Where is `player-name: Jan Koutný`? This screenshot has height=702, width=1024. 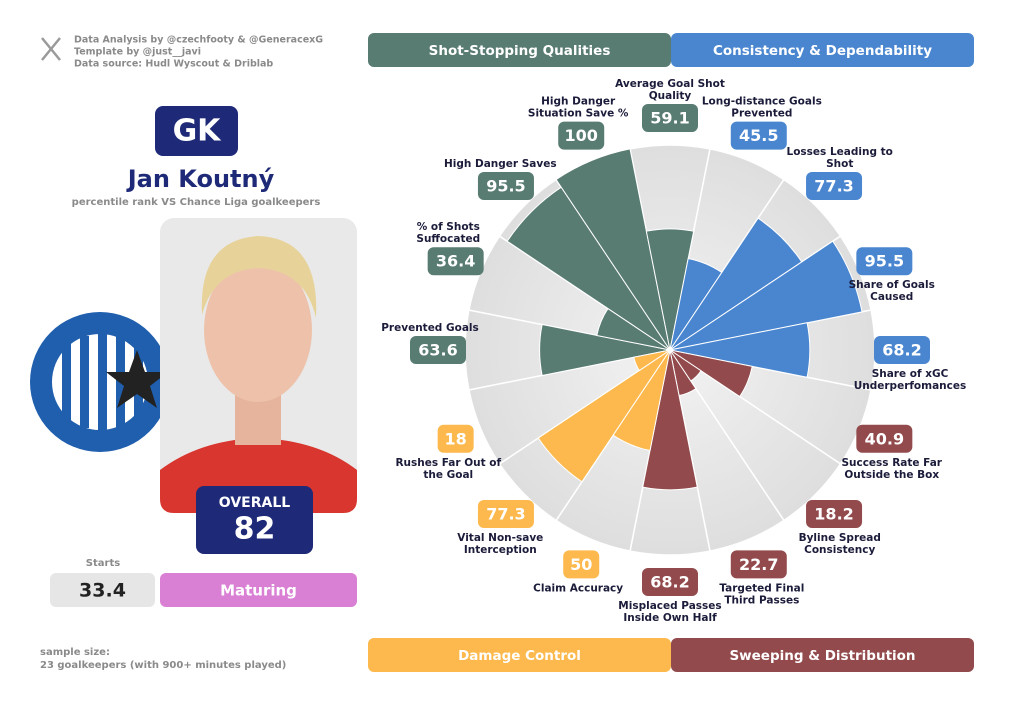 player-name: Jan Koutný is located at coordinates (200, 179).